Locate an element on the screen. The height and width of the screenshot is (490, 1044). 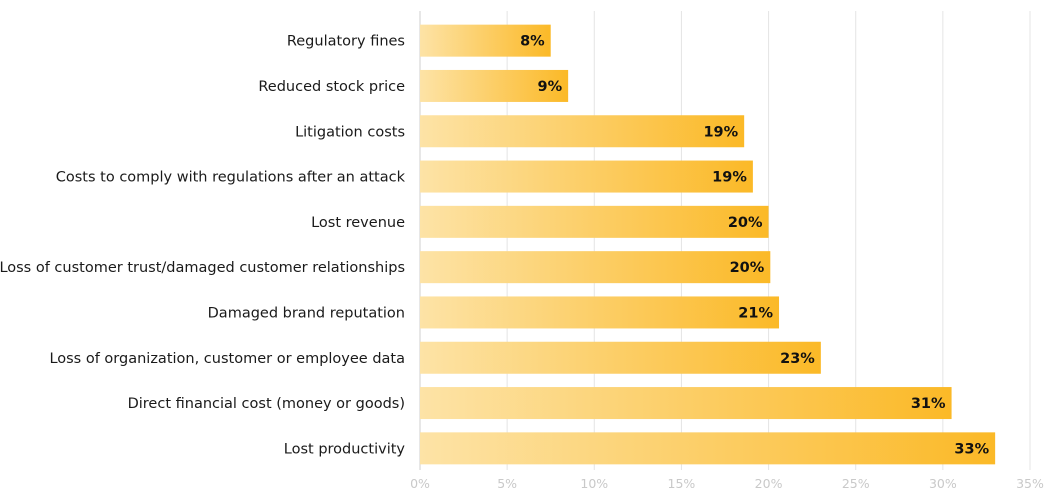
category-label: Damaged brand reputation is located at coordinates (306, 313).